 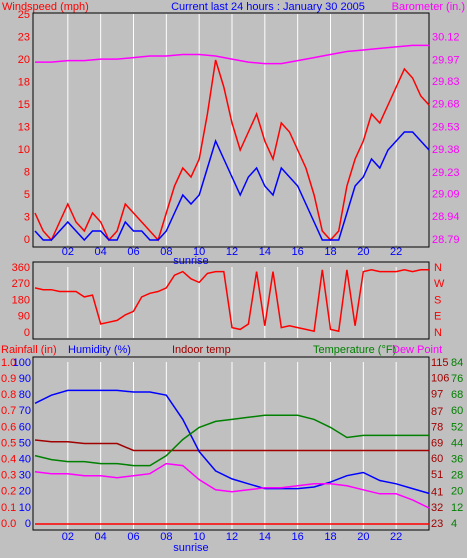 I want to click on y-tick-label: 0.0, so click(x=8, y=524).